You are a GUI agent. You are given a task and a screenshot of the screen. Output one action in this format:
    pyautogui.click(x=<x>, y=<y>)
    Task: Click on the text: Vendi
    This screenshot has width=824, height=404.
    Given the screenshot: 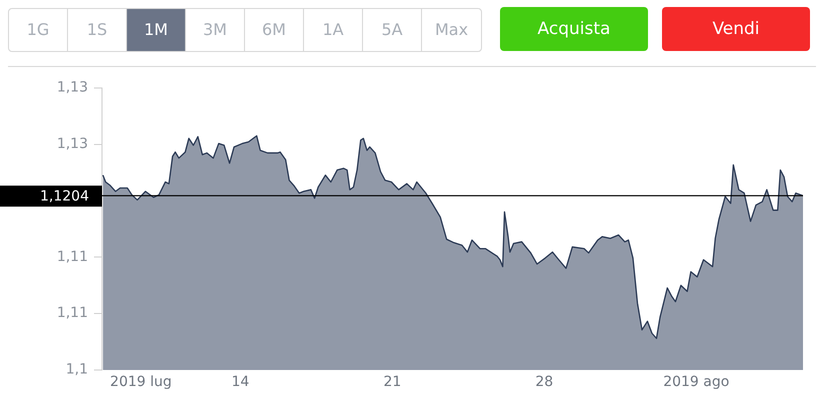 What is the action you would take?
    pyautogui.click(x=736, y=29)
    